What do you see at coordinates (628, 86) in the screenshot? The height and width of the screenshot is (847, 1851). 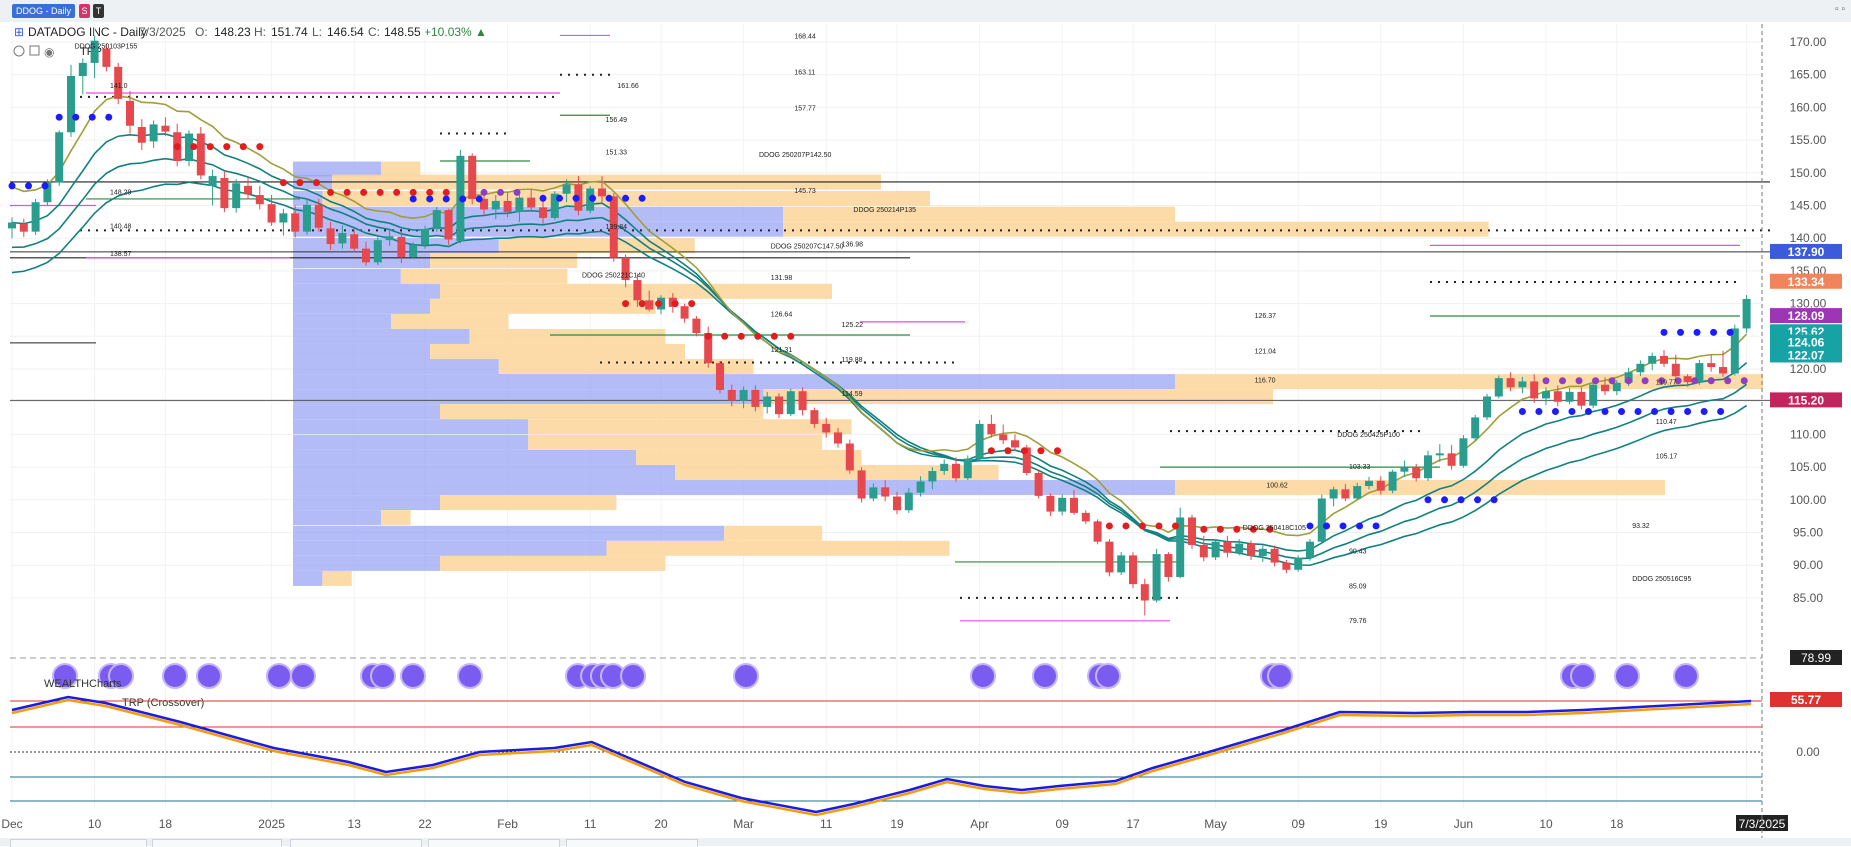 I see `annotation-label: 161.66` at bounding box center [628, 86].